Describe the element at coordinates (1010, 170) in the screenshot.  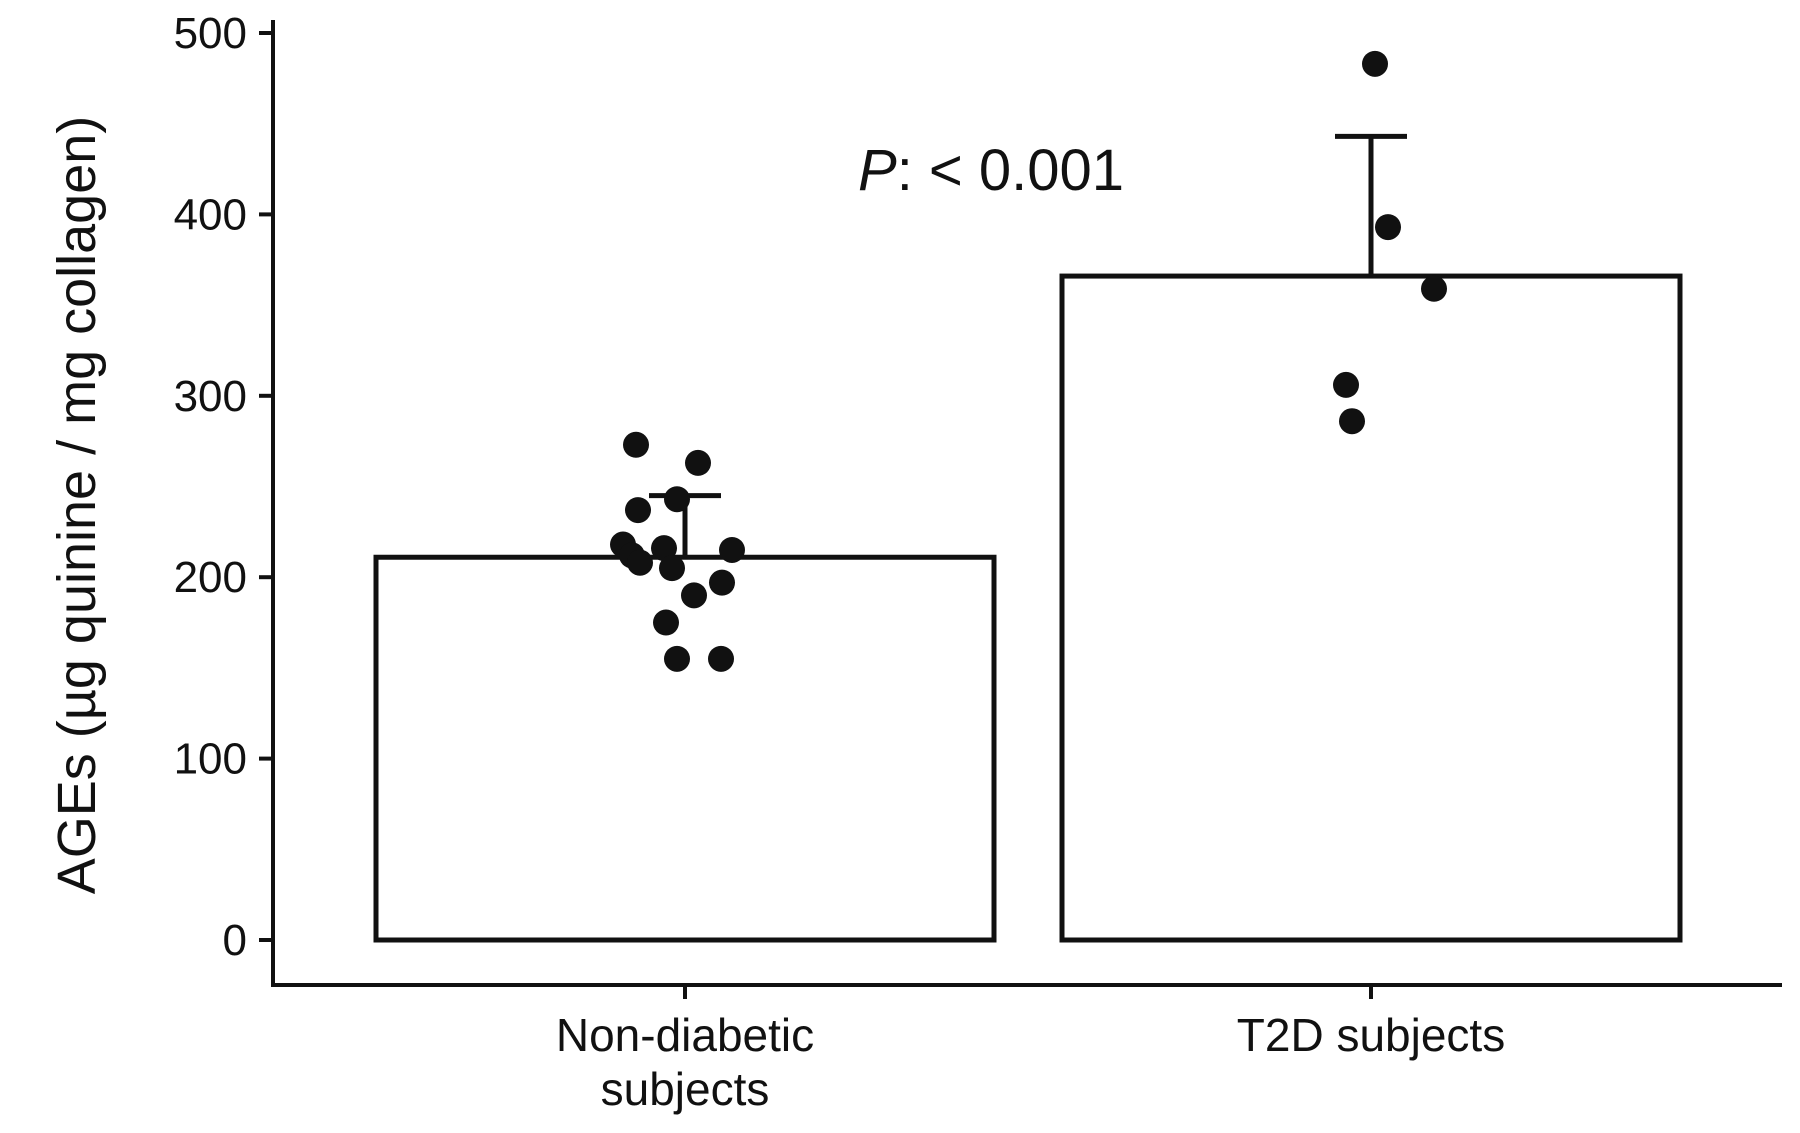
I see `p-value-text: : < 0.001` at that location.